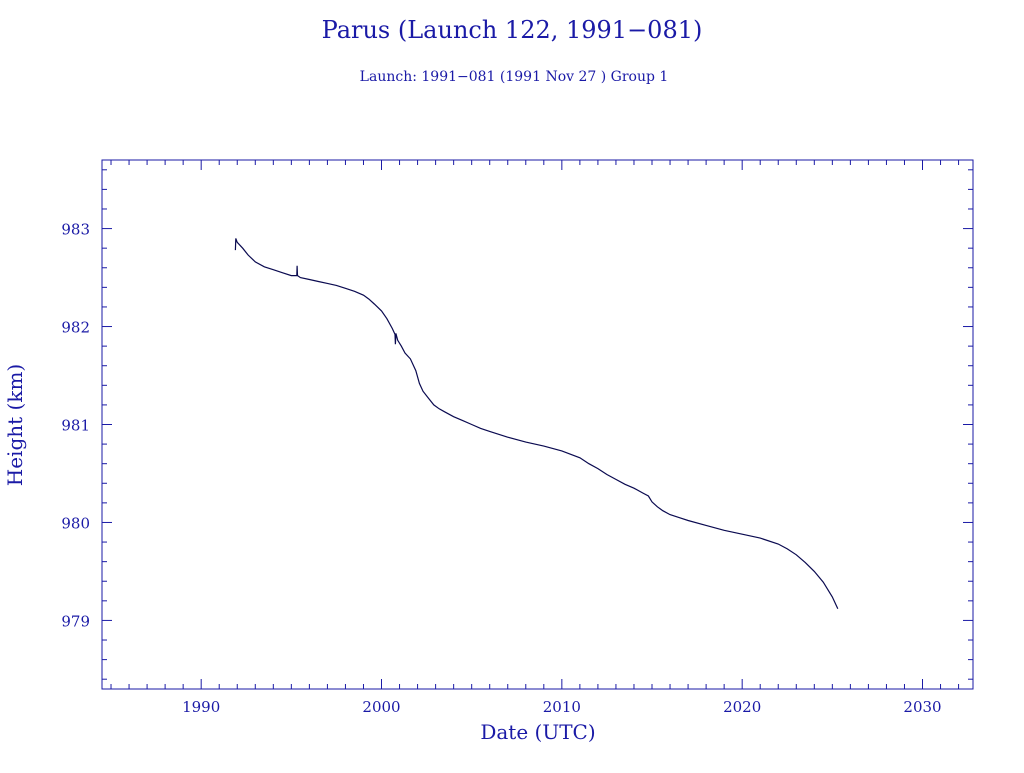 This screenshot has width=1024, height=773. I want to click on x-tick-label: 2000, so click(381, 707).